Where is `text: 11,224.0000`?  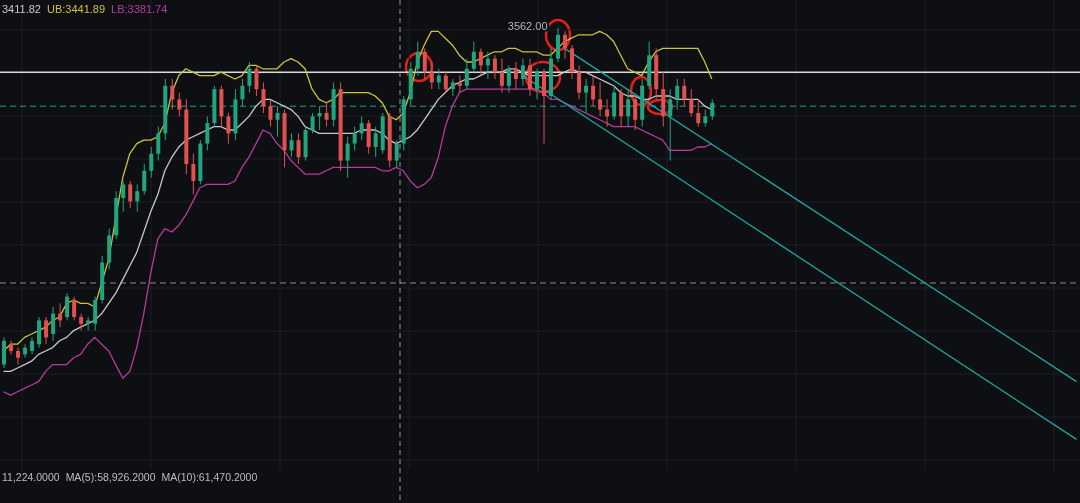
text: 11,224.0000 is located at coordinates (31, 477).